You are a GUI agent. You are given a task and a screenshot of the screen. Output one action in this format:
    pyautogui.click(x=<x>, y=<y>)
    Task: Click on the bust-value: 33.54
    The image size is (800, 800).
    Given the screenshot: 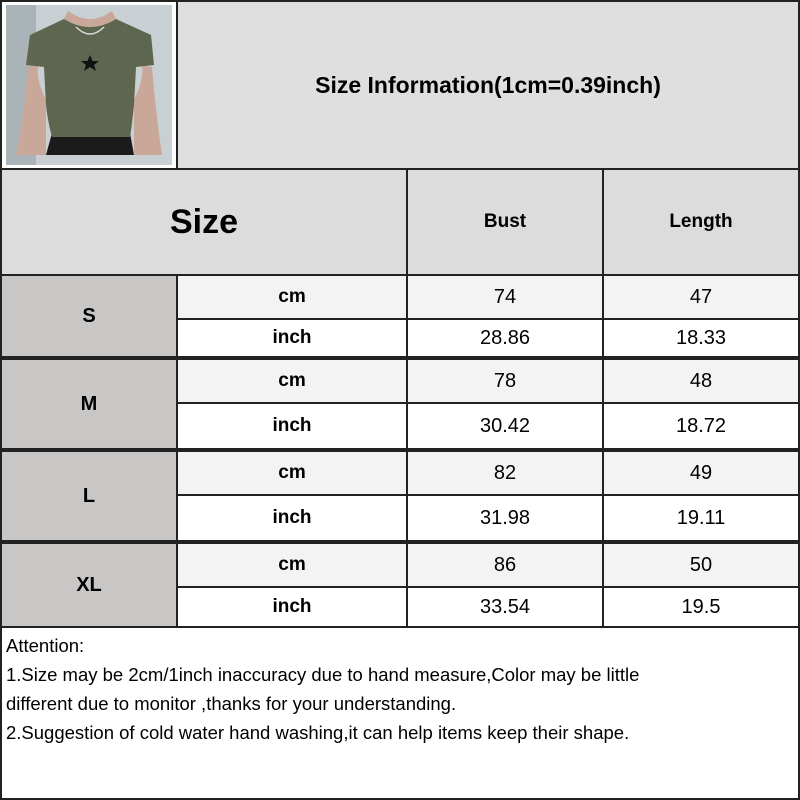 What is the action you would take?
    pyautogui.click(x=505, y=606)
    